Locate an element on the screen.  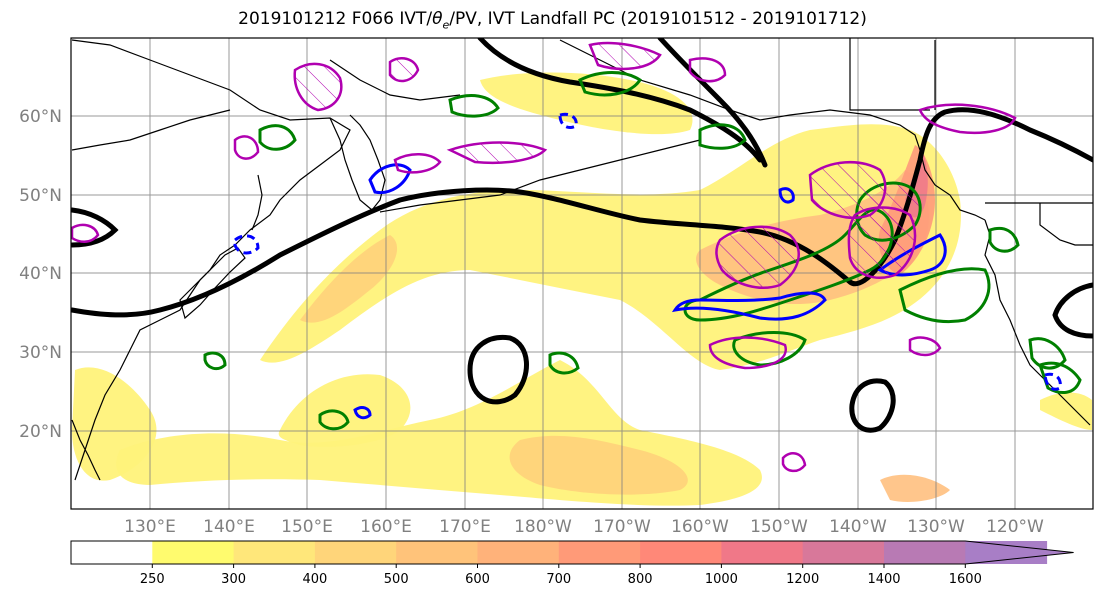
japan is located at coordinates (212, 283).